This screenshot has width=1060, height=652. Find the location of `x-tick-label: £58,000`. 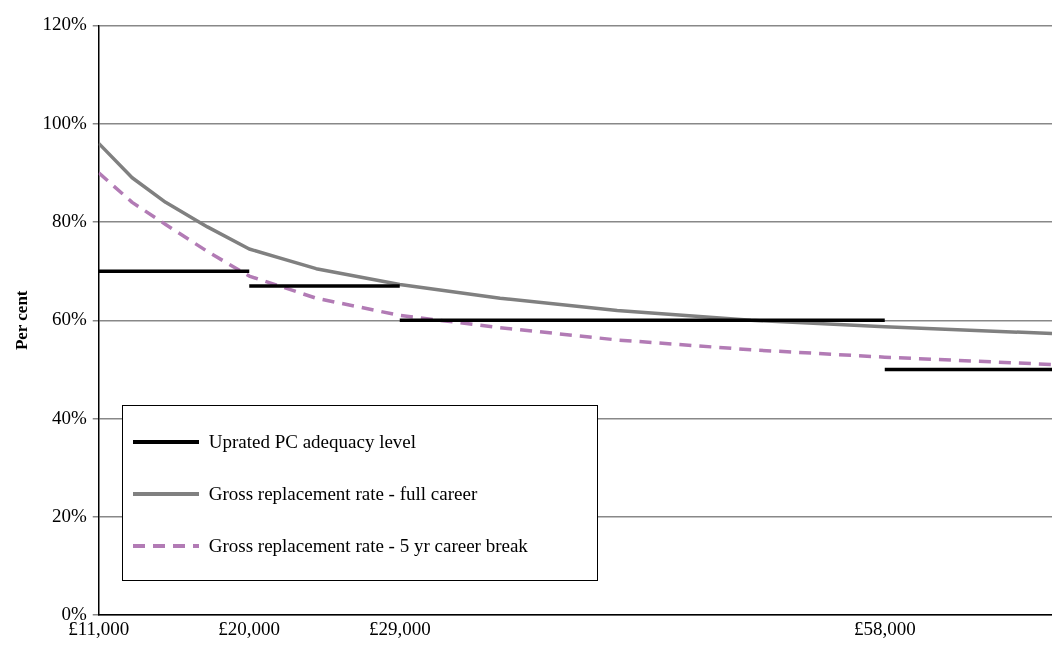

x-tick-label: £58,000 is located at coordinates (884, 628).